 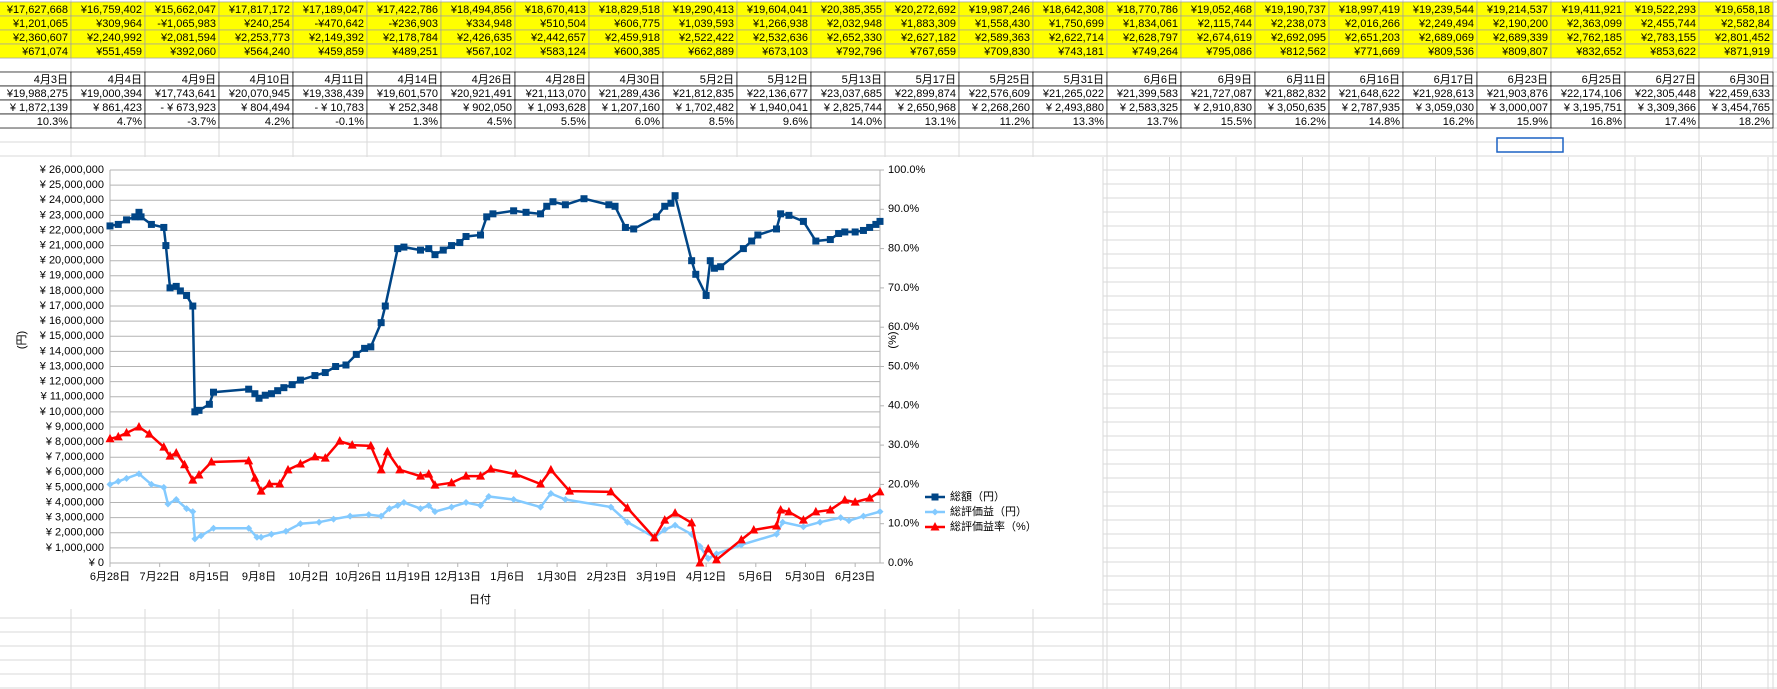 What do you see at coordinates (410, 38) in the screenshot?
I see `cell-text: ¥2,178,784` at bounding box center [410, 38].